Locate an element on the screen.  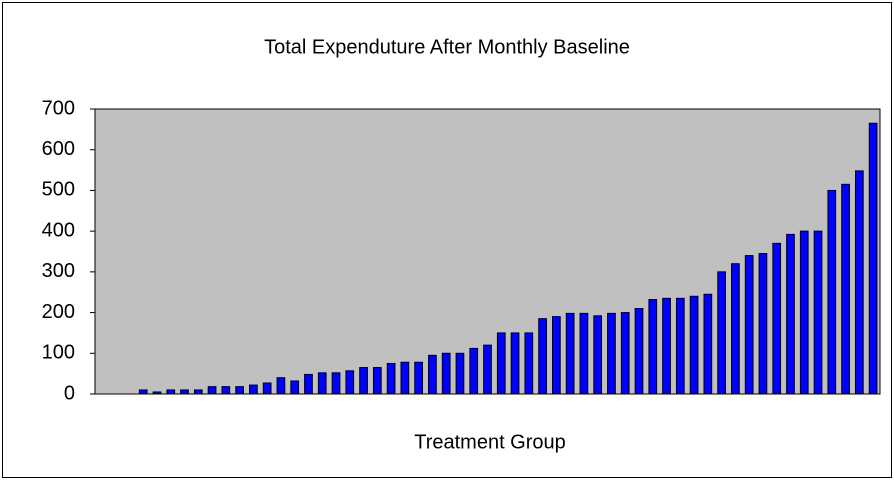
y-tick-label: 300 is located at coordinates (58, 271).